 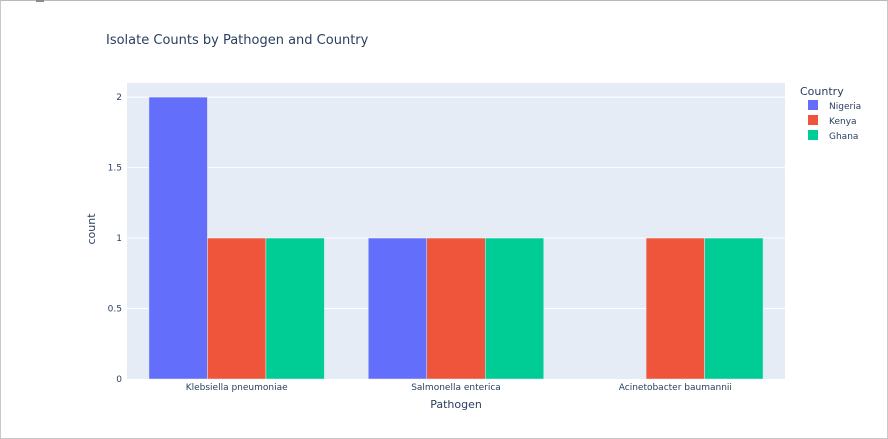 What do you see at coordinates (456, 404) in the screenshot?
I see `x-axis-label: Pathogen` at bounding box center [456, 404].